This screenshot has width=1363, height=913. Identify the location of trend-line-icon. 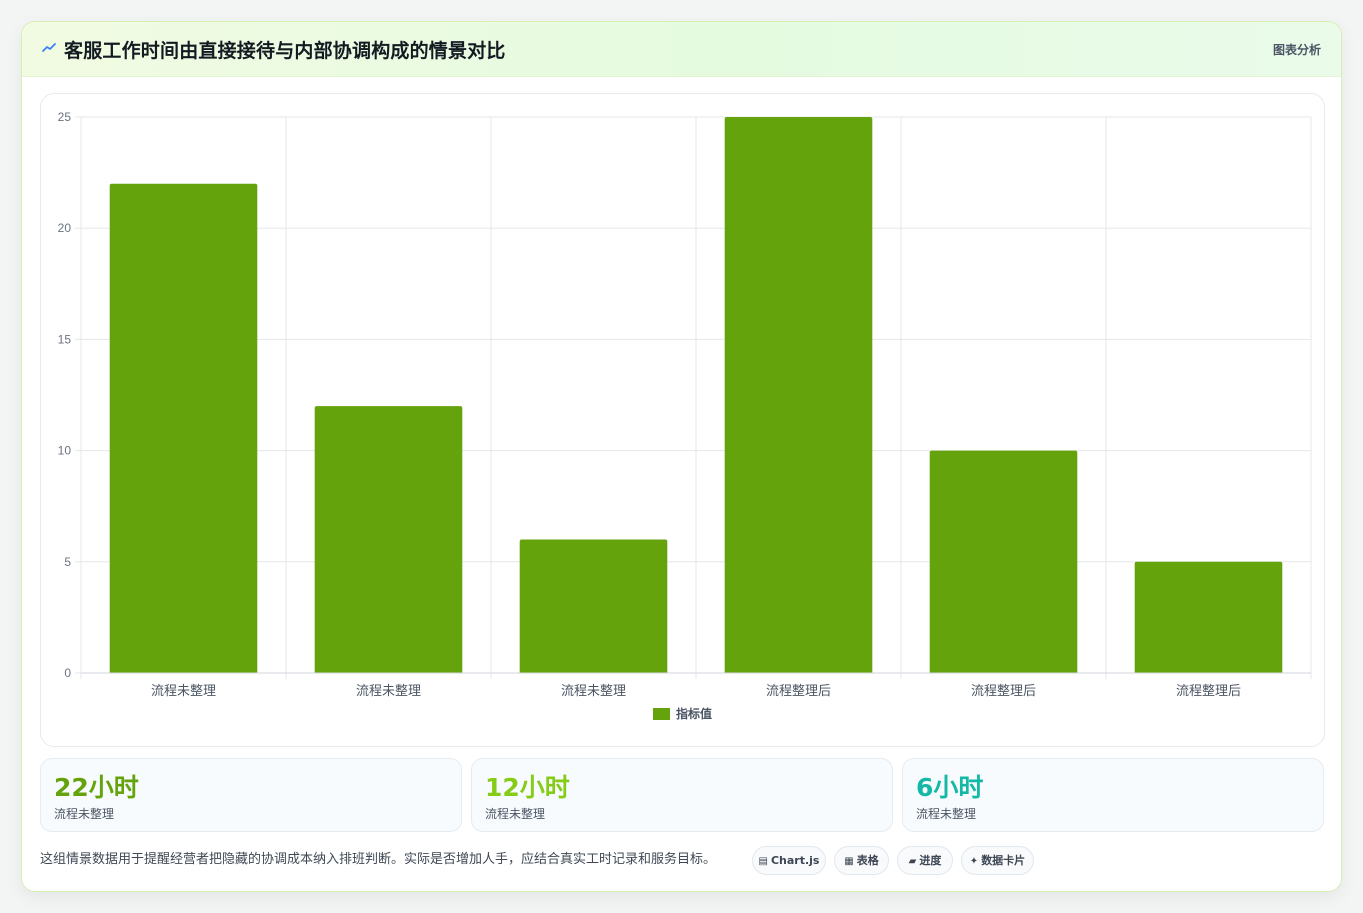
(49, 47).